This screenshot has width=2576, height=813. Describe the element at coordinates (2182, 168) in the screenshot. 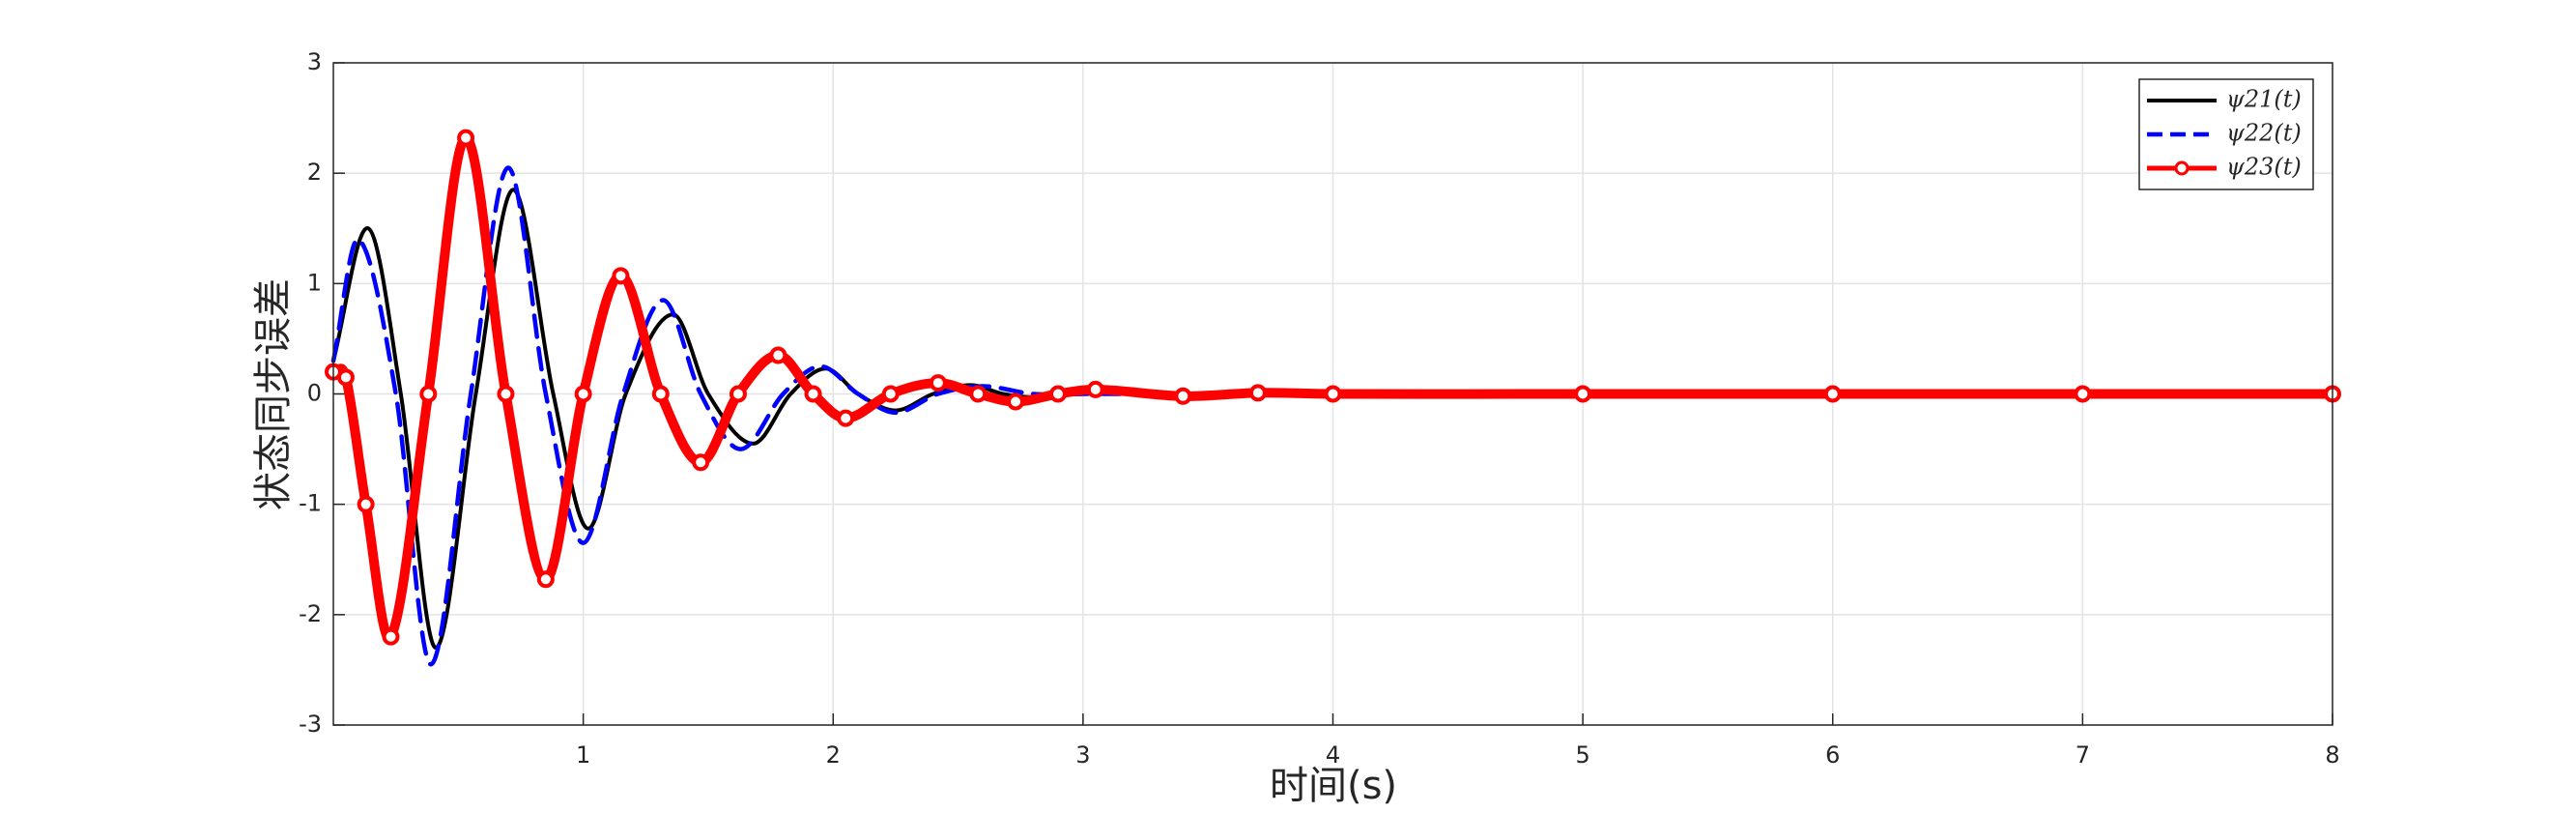

I see `legend-marker` at that location.